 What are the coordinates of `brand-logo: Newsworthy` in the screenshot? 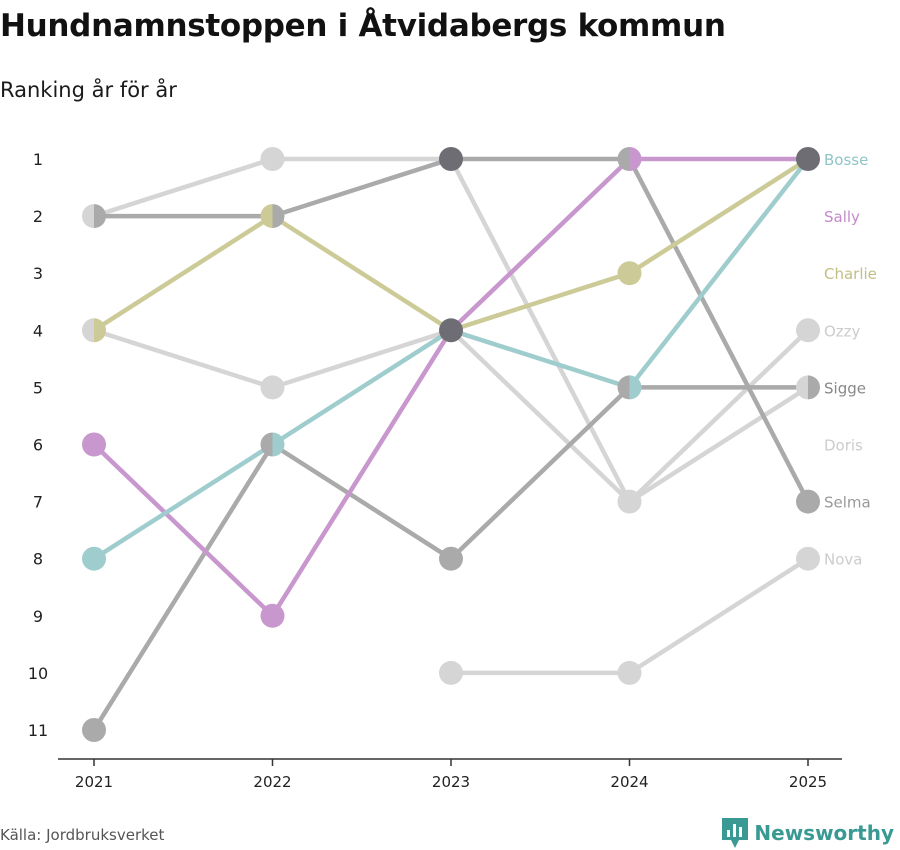 It's located at (808, 833).